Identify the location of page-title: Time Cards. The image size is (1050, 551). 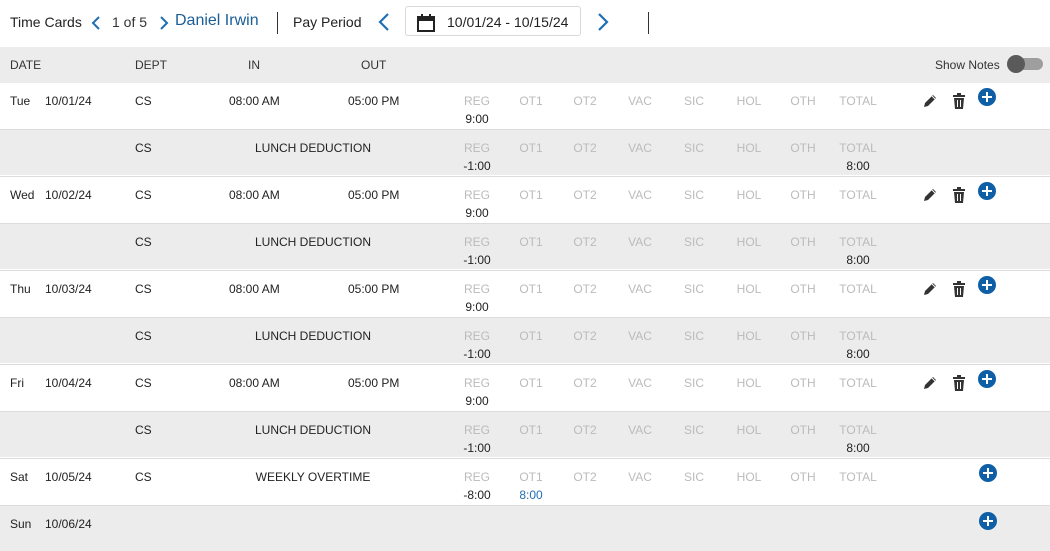
(46, 22).